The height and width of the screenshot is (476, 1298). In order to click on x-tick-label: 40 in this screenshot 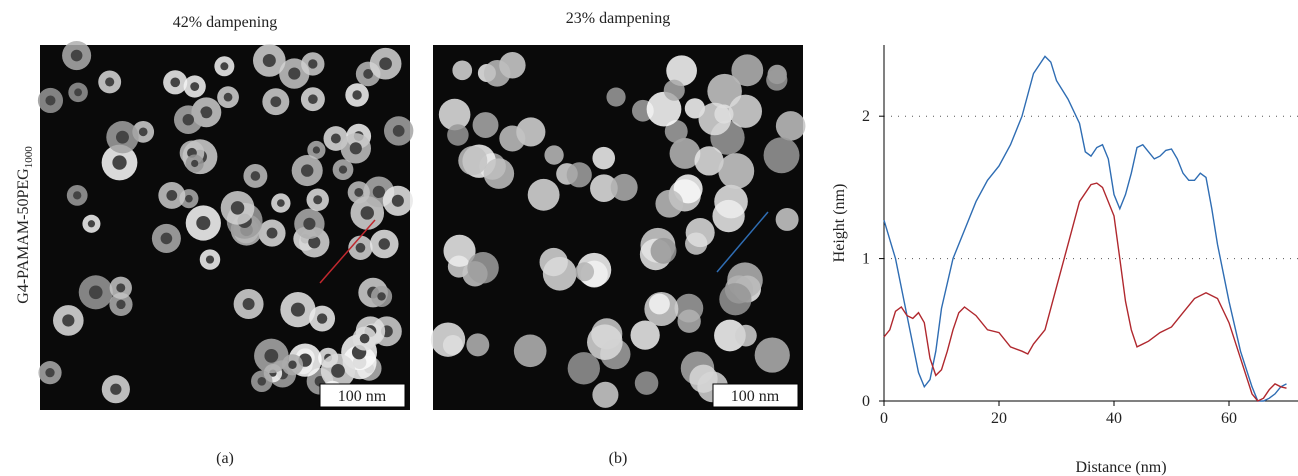, I will do `click(1114, 418)`.